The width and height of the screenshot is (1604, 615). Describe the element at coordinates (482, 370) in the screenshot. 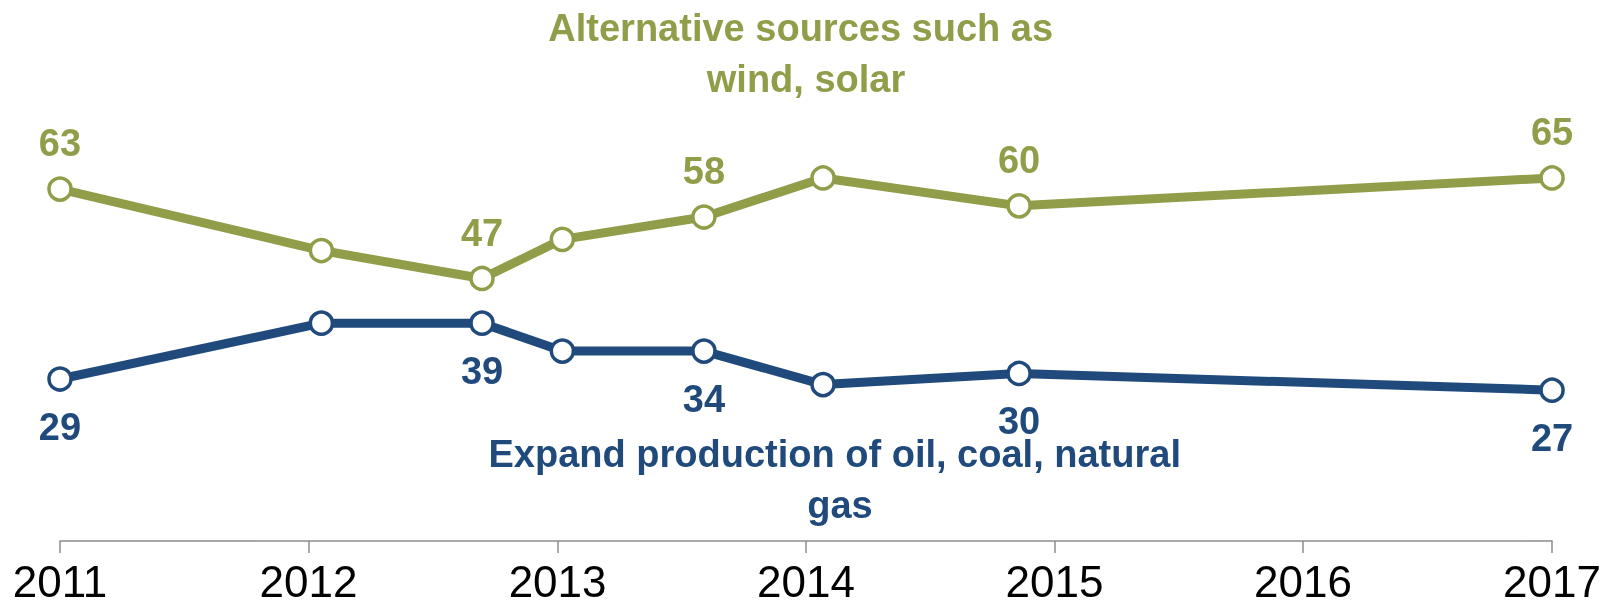

I see `data-label: 39` at that location.